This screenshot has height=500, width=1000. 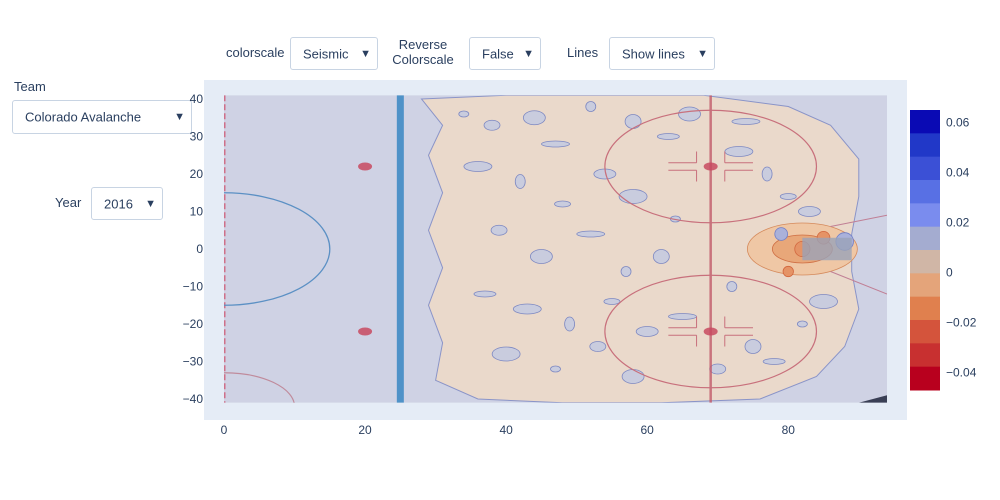 I want to click on reverse-colorscale-dropdown: False ▼, so click(x=505, y=53).